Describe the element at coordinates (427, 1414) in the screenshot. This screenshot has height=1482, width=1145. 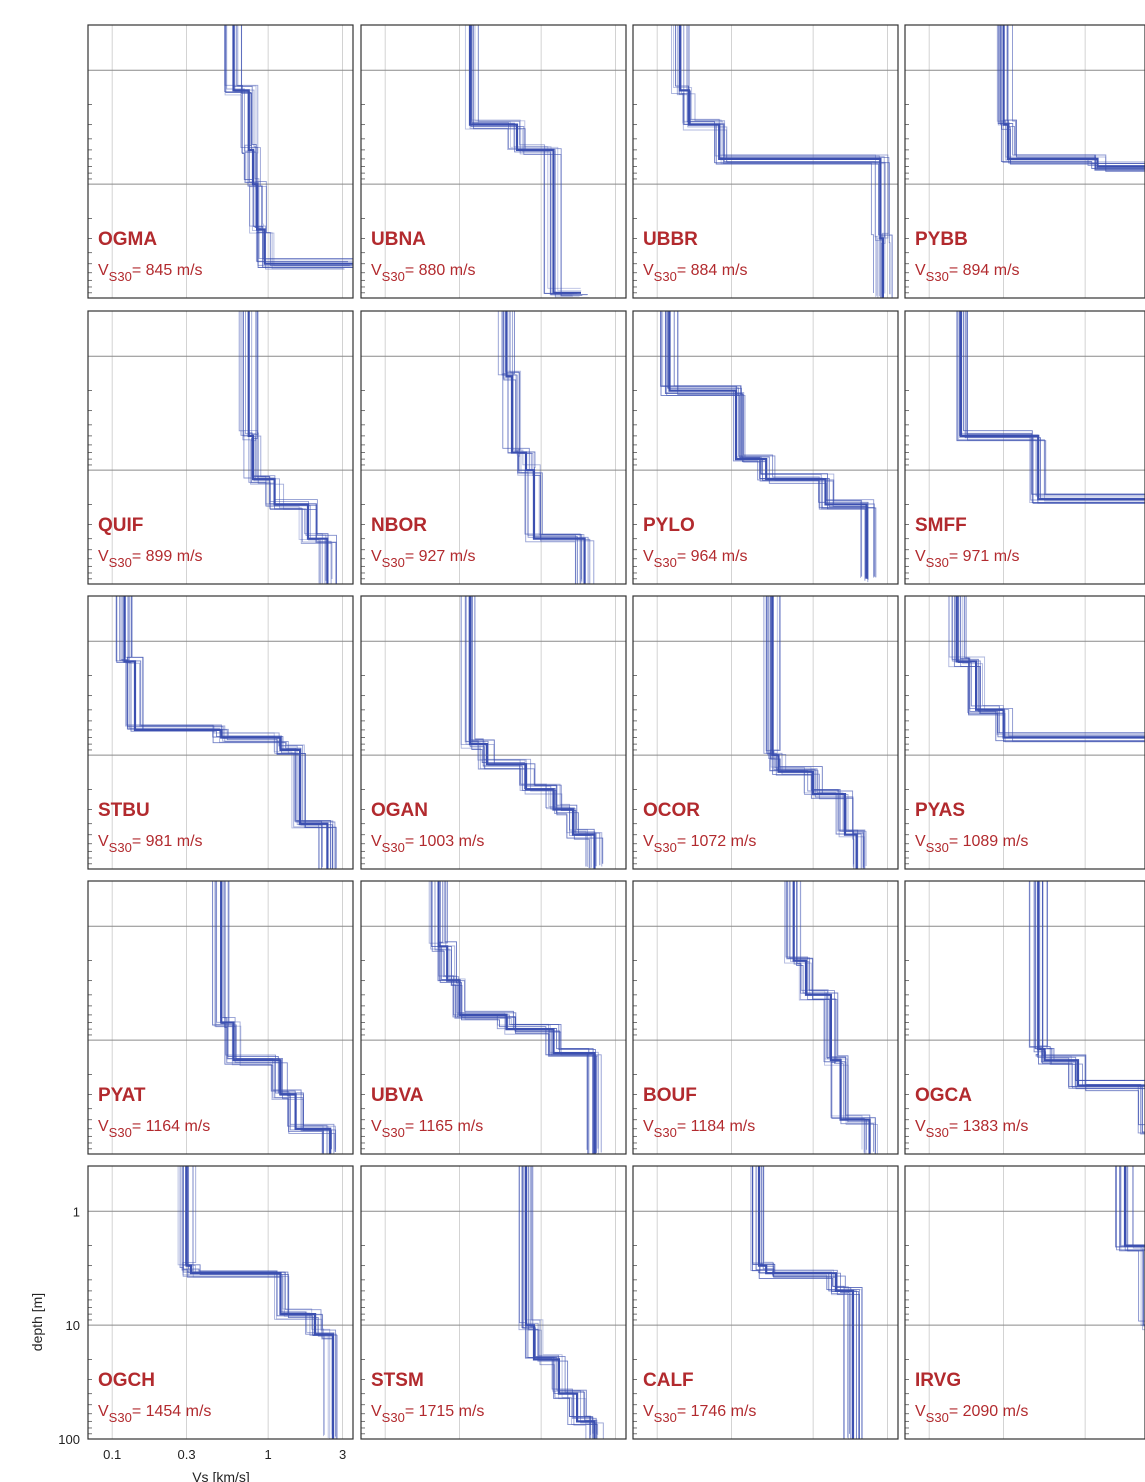
I see `vs30-label: VS30= 1715 m/s` at that location.